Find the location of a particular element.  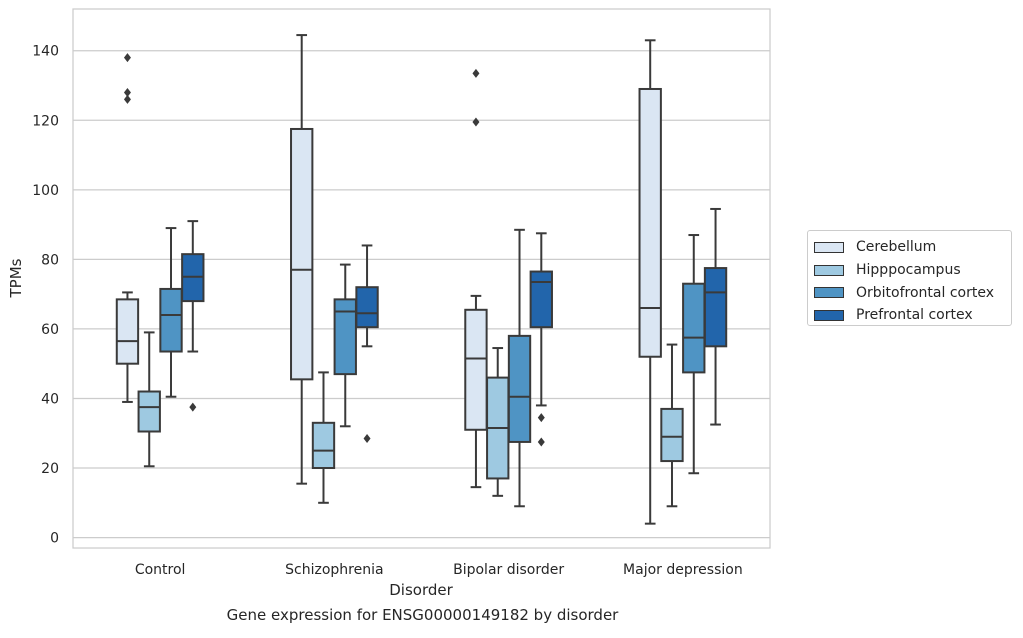

box-schizophrenia-orbitofrontal-cortex is located at coordinates (345, 345).